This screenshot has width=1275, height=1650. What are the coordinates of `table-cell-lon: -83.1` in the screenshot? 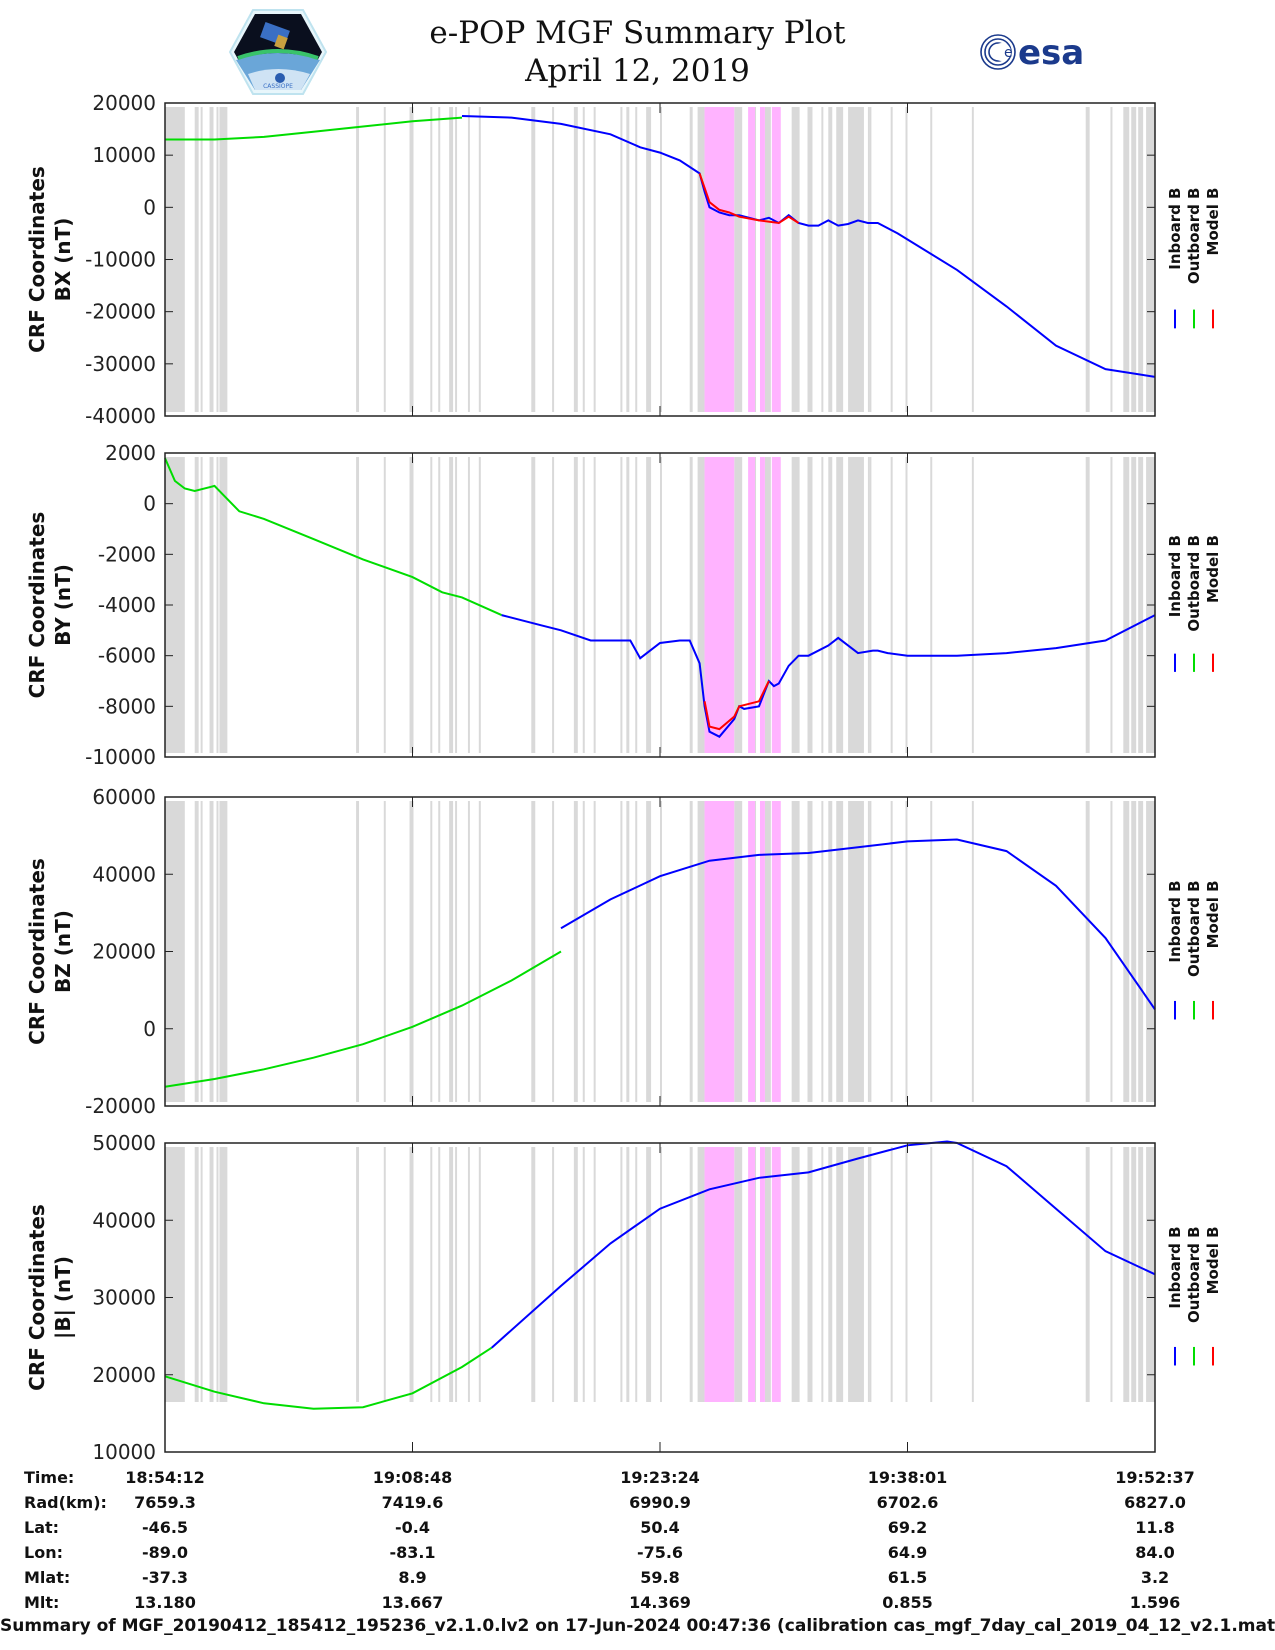 It's located at (412, 1552).